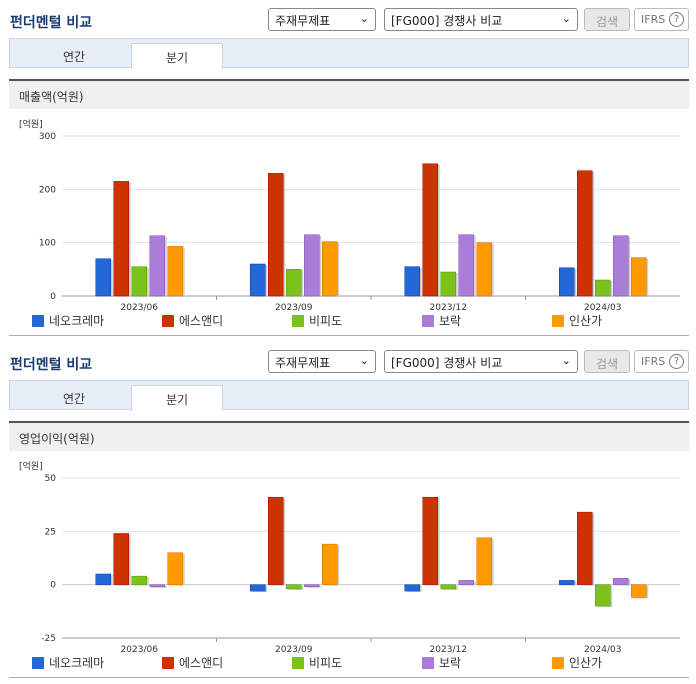  Describe the element at coordinates (47, 190) in the screenshot. I see `y-tick-label: 200` at that location.